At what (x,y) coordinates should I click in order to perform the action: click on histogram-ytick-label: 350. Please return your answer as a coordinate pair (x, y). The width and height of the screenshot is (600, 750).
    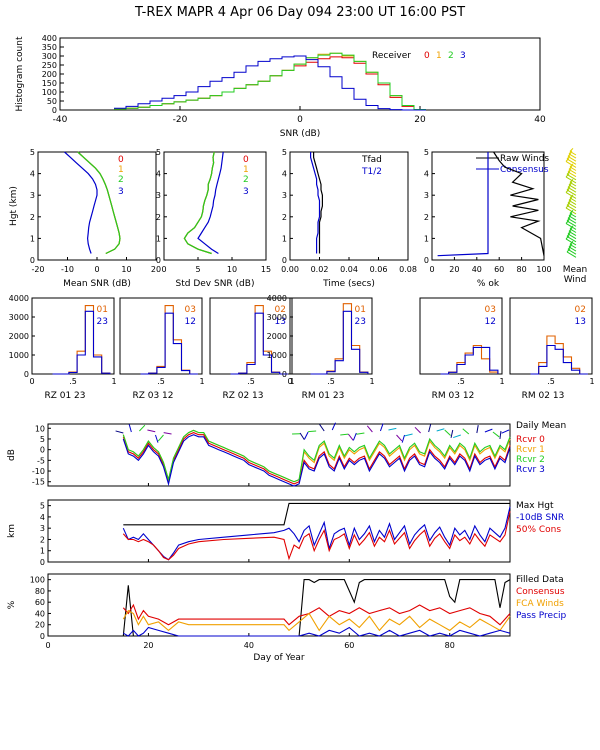
    Looking at the image, I should click on (49, 47).